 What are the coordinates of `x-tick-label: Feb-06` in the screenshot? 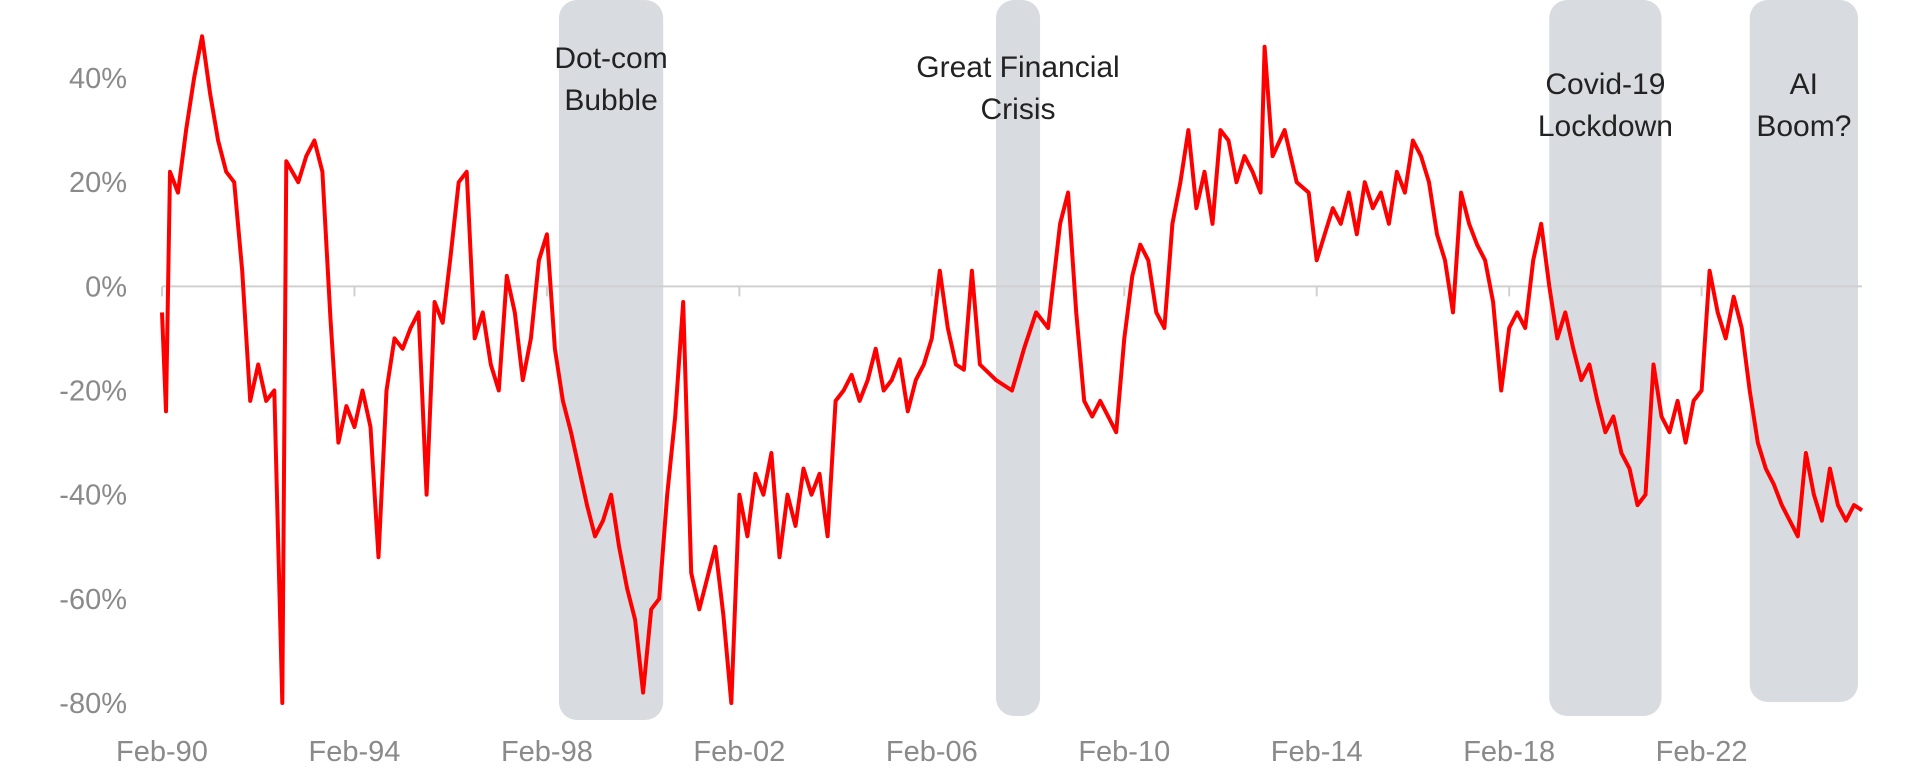 It's located at (932, 752).